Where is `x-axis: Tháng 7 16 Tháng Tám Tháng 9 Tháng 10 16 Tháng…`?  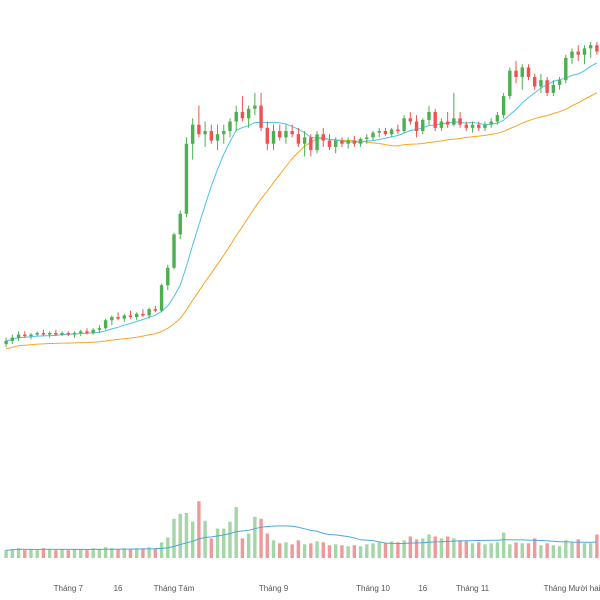
x-axis: Tháng 7 16 Tháng Tám Tháng 9 Tháng 10 16 Tháng… is located at coordinates (327, 588).